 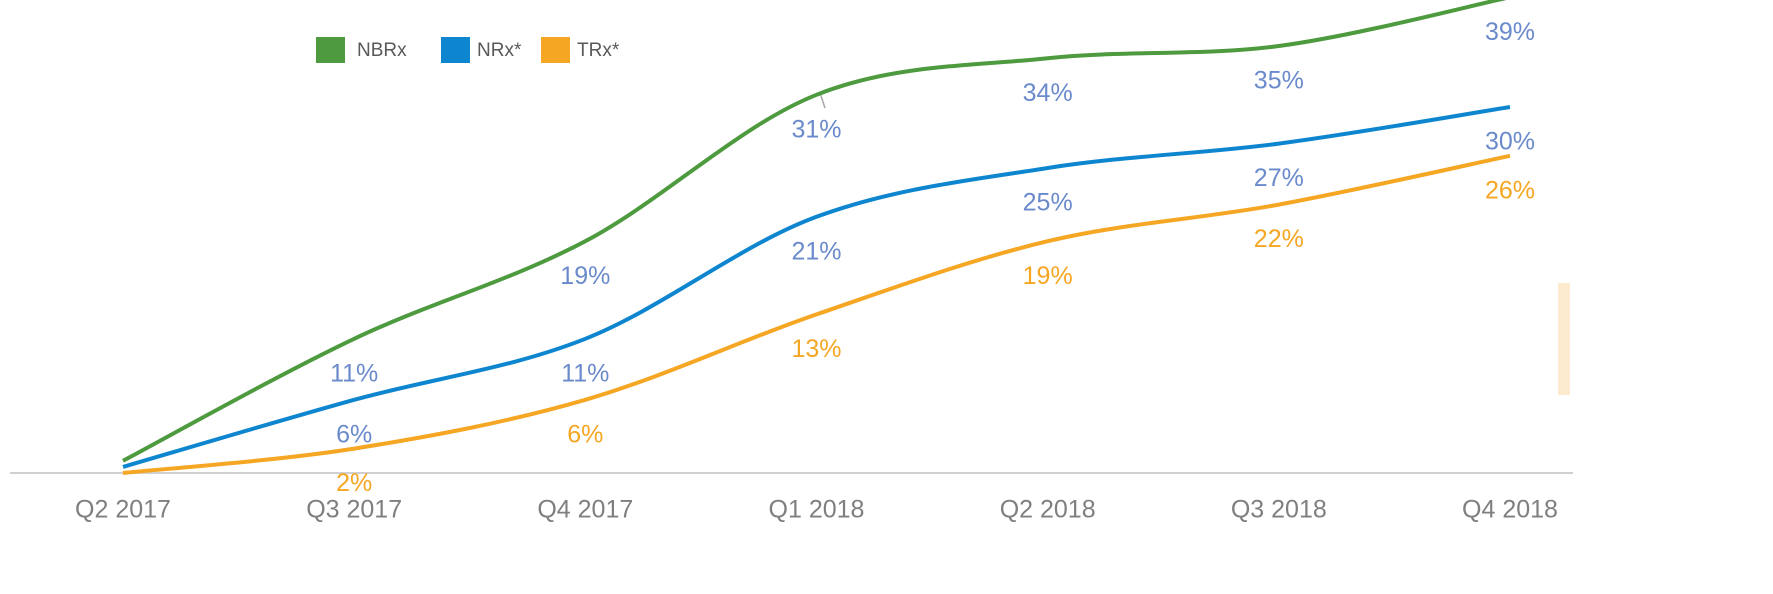 I want to click on legend-label: NBRx, so click(x=382, y=50).